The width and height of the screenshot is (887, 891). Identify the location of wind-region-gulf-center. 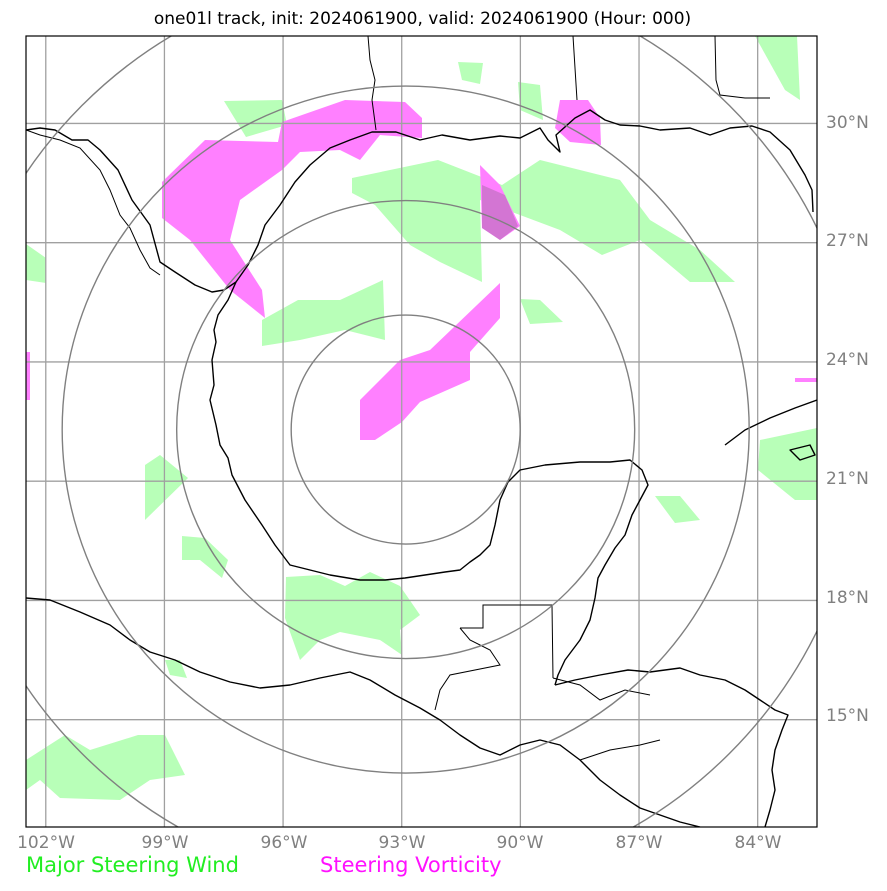
(323, 313).